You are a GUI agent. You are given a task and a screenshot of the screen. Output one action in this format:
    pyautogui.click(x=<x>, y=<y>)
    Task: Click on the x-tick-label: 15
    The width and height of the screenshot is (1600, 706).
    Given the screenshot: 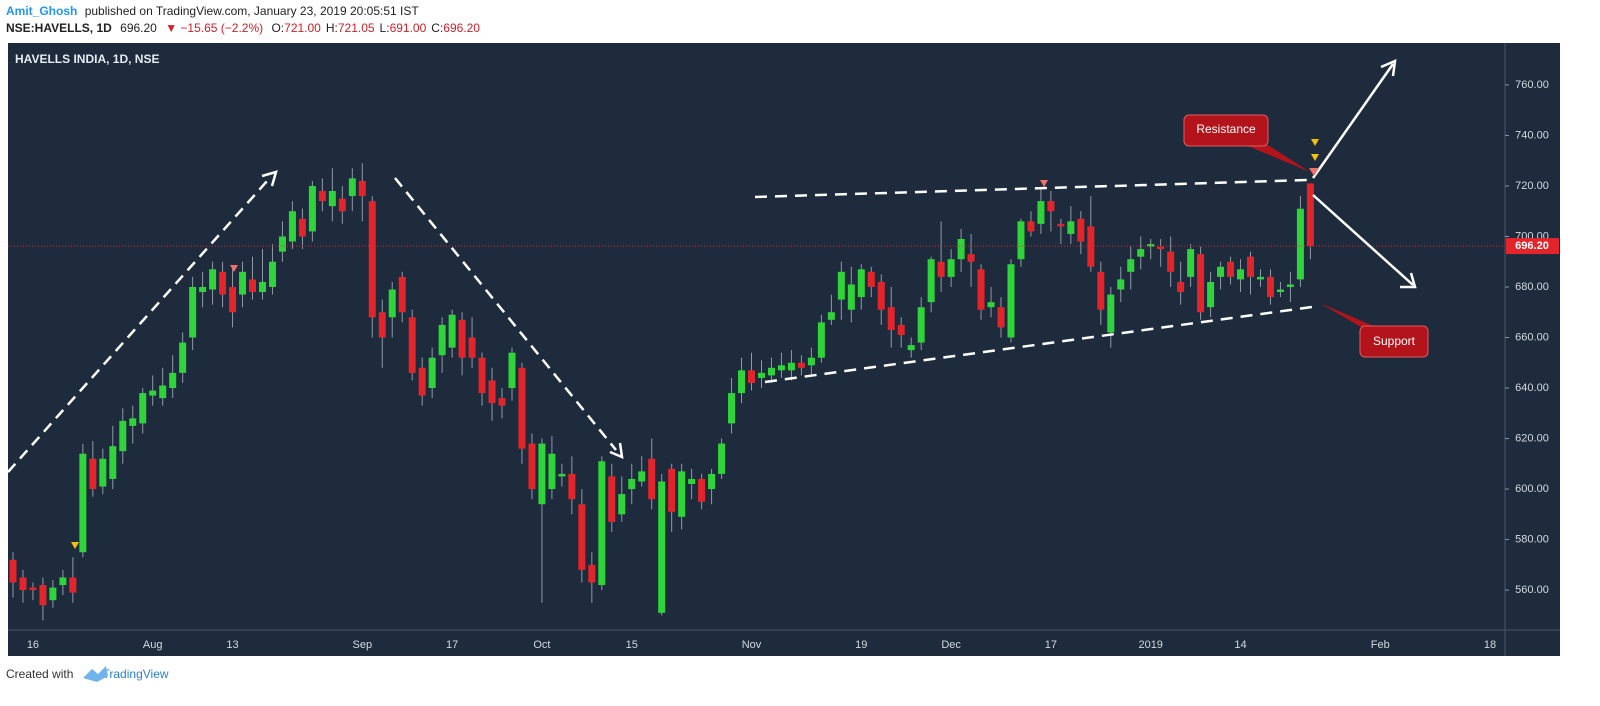 What is the action you would take?
    pyautogui.click(x=632, y=645)
    